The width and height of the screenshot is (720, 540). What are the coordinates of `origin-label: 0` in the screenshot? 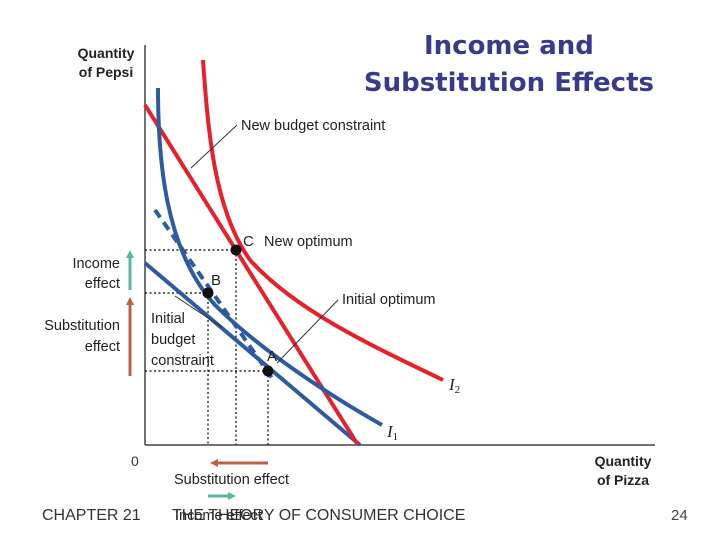 It's located at (135, 461).